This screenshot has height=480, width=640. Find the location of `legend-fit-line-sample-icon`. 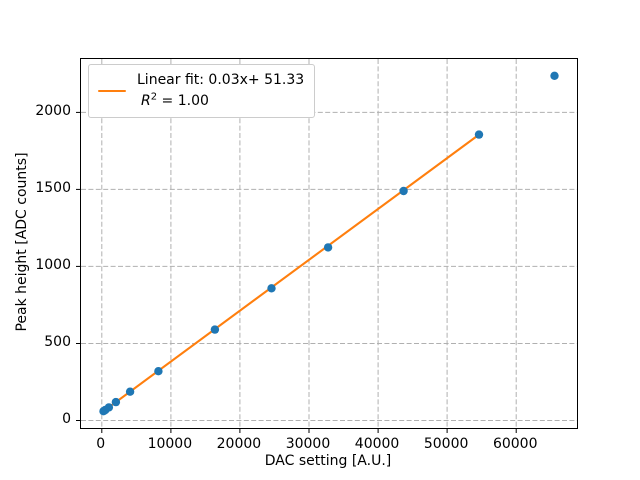

legend-fit-line-sample-icon is located at coordinates (112, 91).